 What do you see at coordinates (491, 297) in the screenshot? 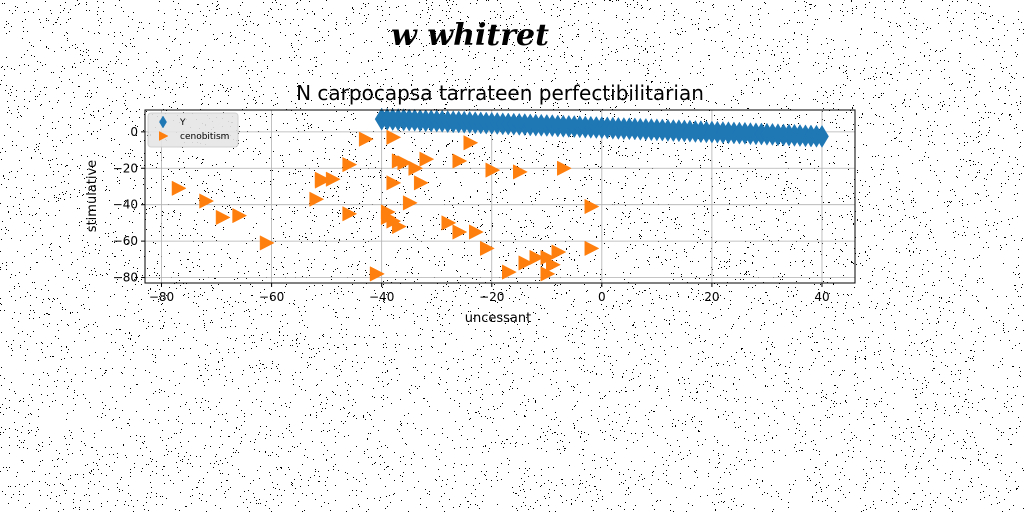
I see `x-tick-label: −20` at bounding box center [491, 297].